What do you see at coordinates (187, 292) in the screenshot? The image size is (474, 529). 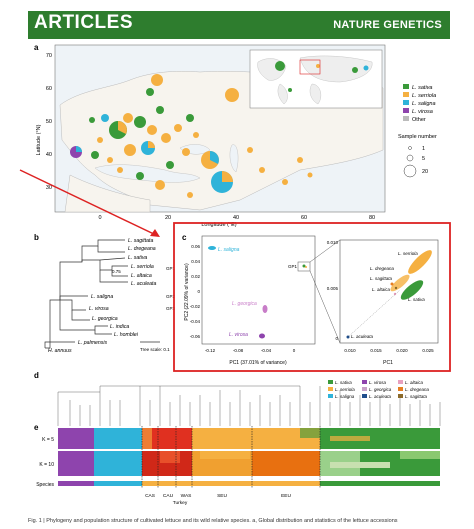 I see `pca-ylabel: PC2 (22.09% of variance)` at bounding box center [187, 292].